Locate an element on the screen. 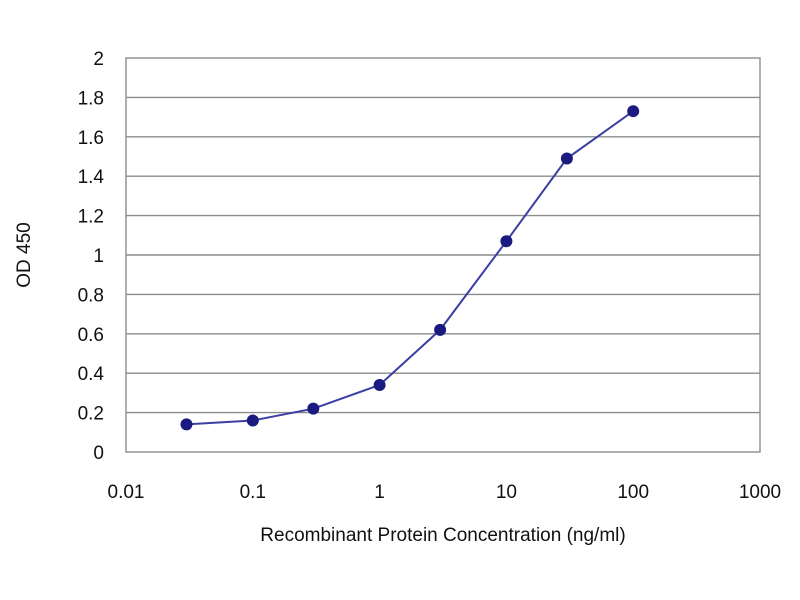 The height and width of the screenshot is (600, 800). y-tick-label: 1.6 is located at coordinates (91, 138).